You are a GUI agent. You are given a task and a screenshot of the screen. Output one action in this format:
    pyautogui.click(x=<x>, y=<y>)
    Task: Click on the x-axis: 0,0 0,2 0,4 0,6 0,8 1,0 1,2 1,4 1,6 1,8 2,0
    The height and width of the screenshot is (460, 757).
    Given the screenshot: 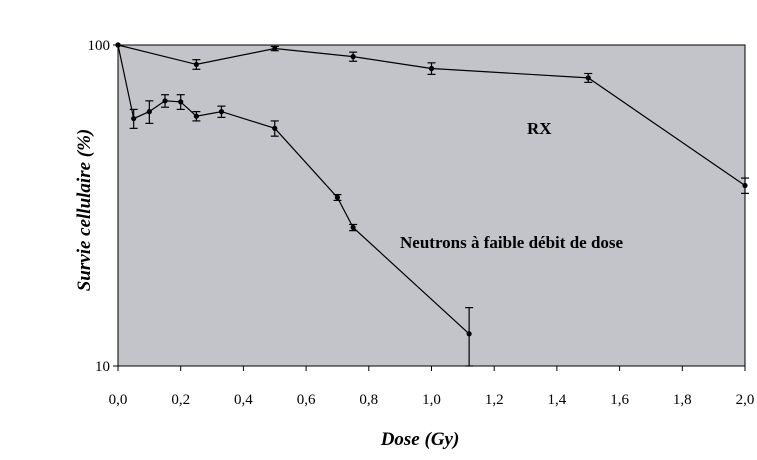 What is the action you would take?
    pyautogui.click(x=432, y=387)
    